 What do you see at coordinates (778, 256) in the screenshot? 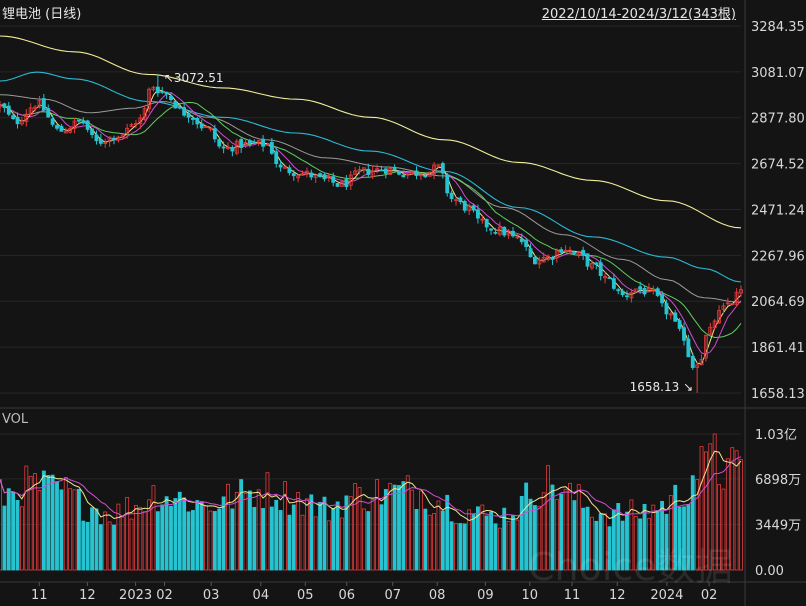
I see `price-tick-label: 2267.96` at bounding box center [778, 256].